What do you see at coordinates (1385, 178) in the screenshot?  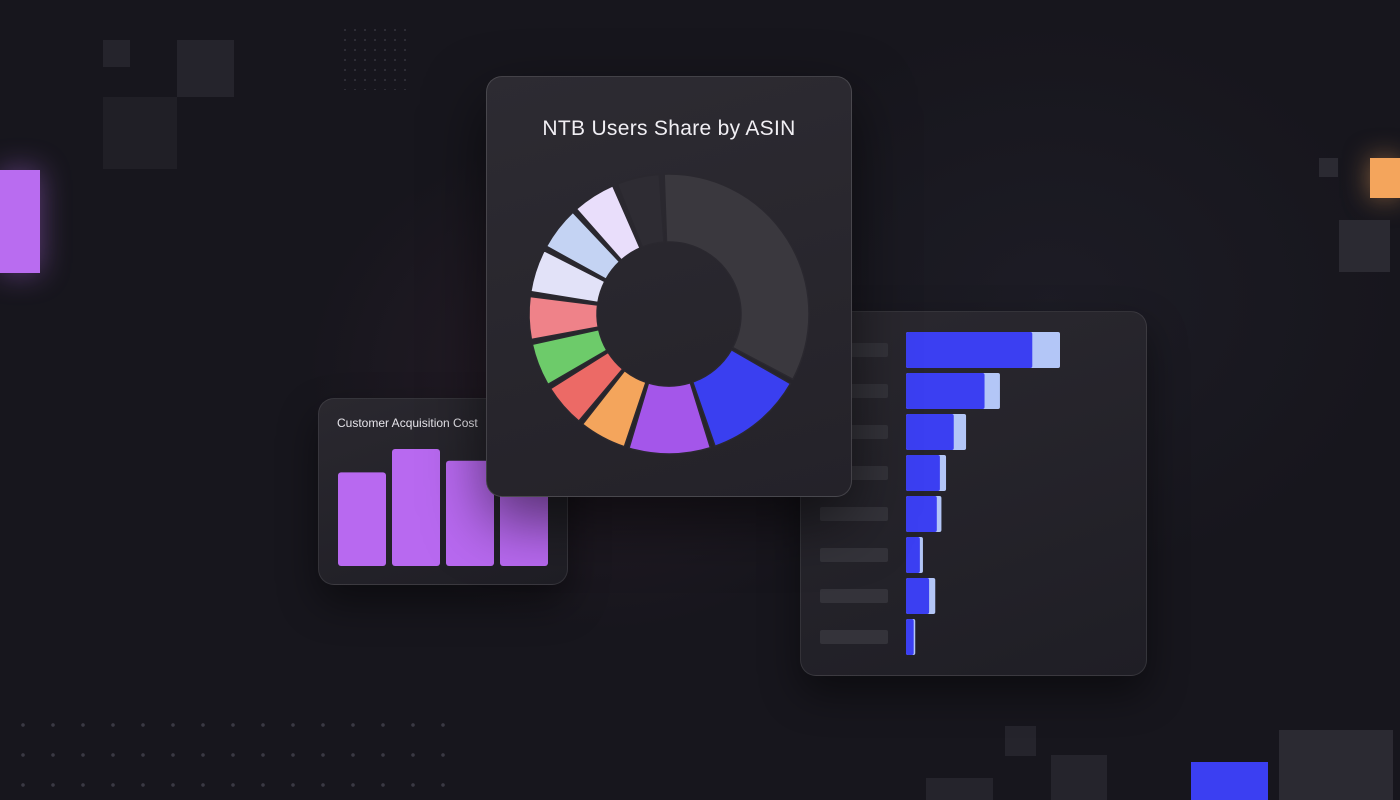 I see `decor-orange-block` at bounding box center [1385, 178].